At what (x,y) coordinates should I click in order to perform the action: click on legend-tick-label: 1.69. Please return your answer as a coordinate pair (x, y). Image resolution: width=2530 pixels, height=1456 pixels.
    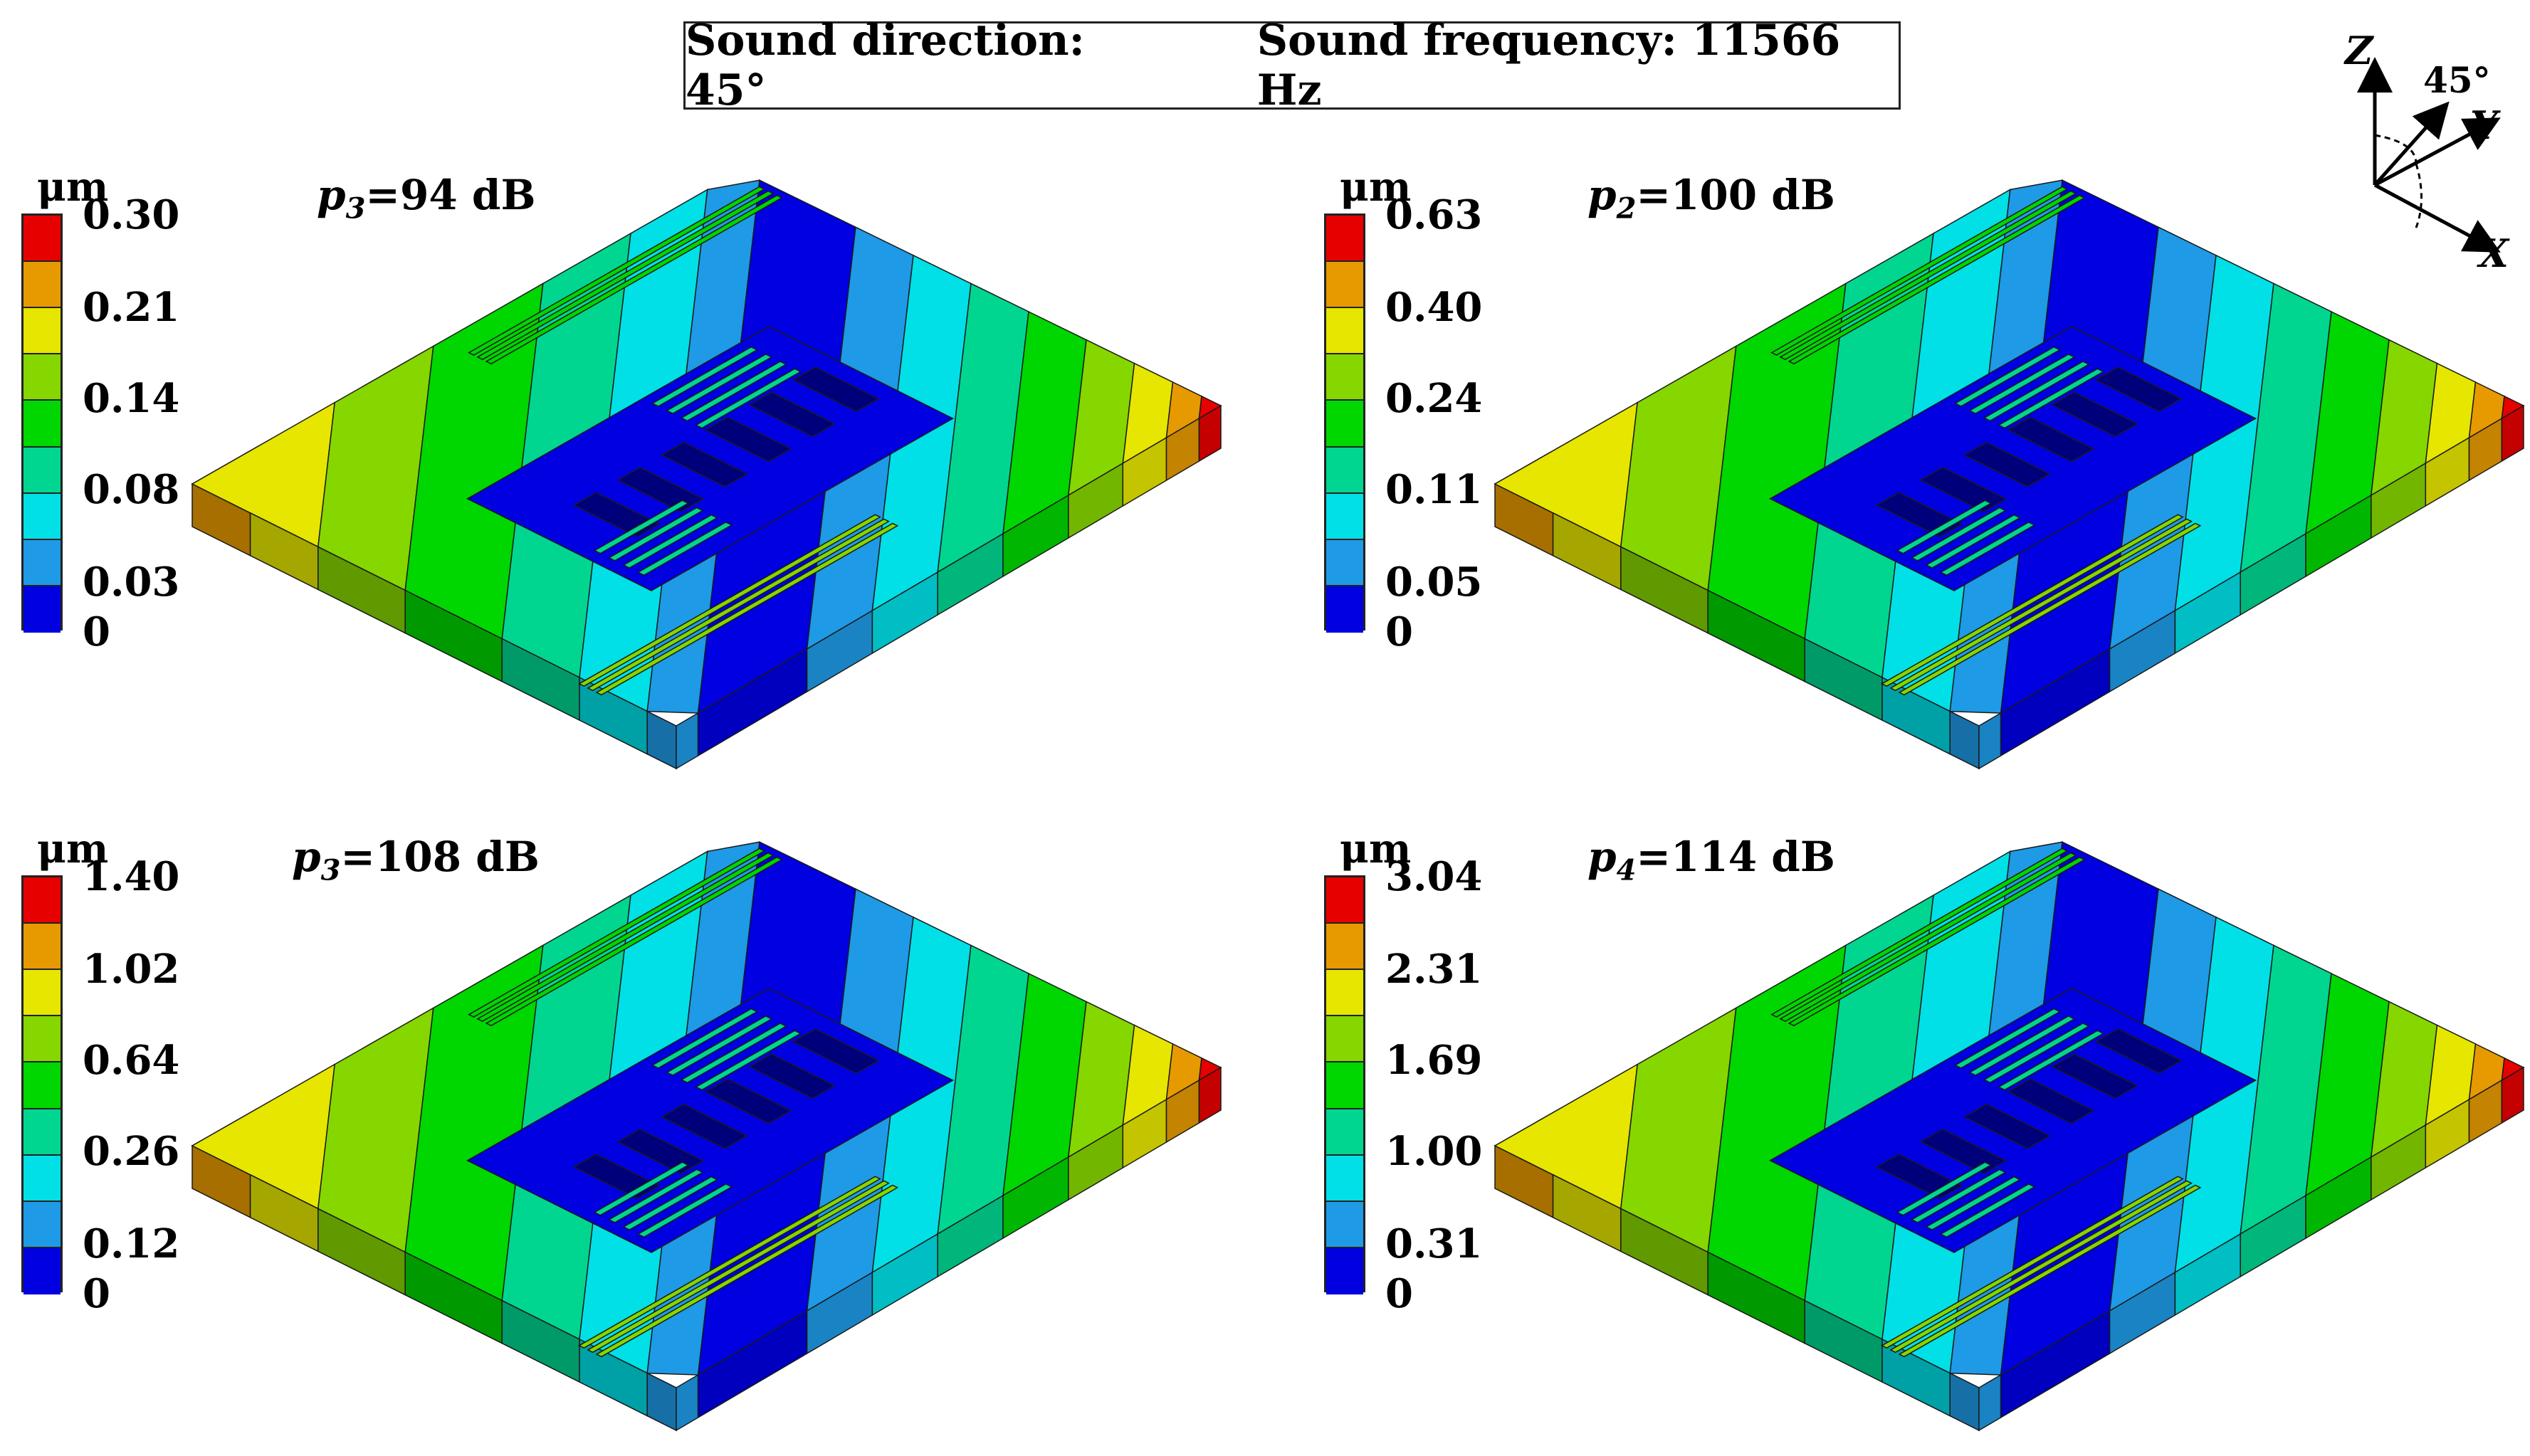
    Looking at the image, I should click on (1434, 1060).